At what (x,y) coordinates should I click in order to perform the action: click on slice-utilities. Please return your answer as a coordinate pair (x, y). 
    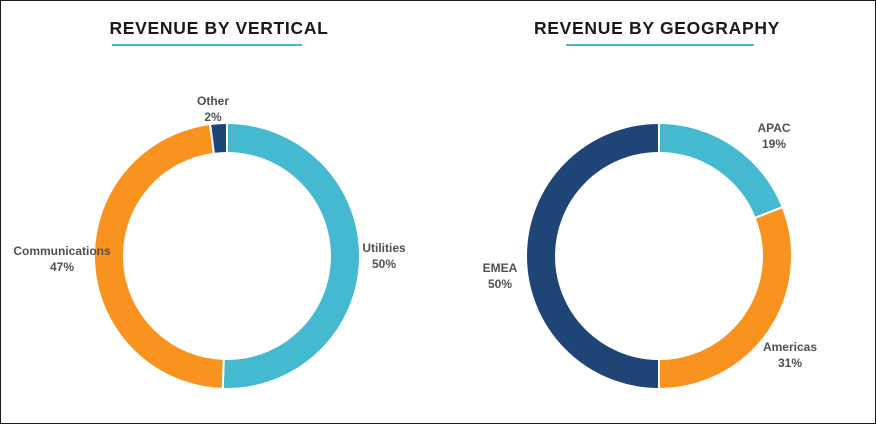
    Looking at the image, I should click on (291, 255).